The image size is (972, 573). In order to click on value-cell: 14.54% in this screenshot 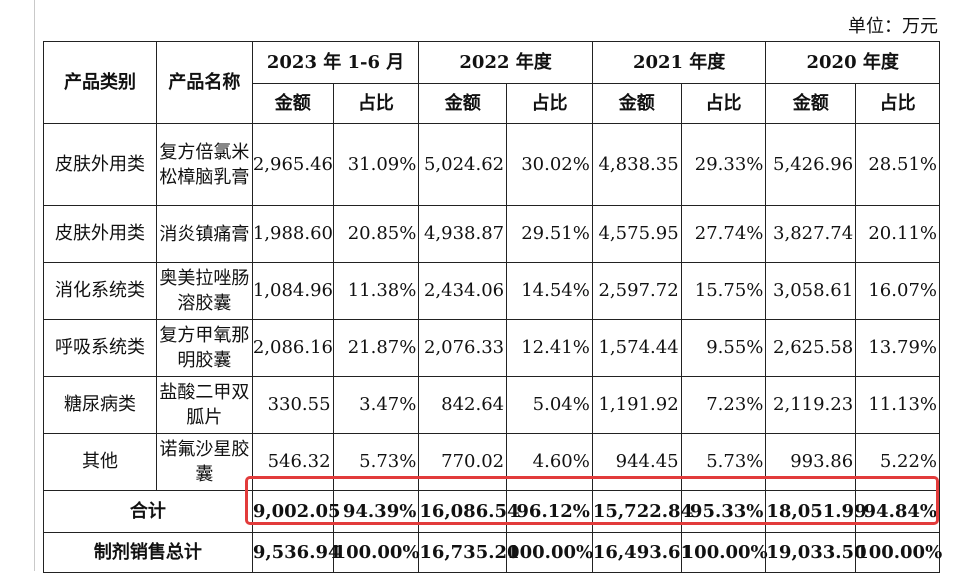, I will do `click(549, 291)`.